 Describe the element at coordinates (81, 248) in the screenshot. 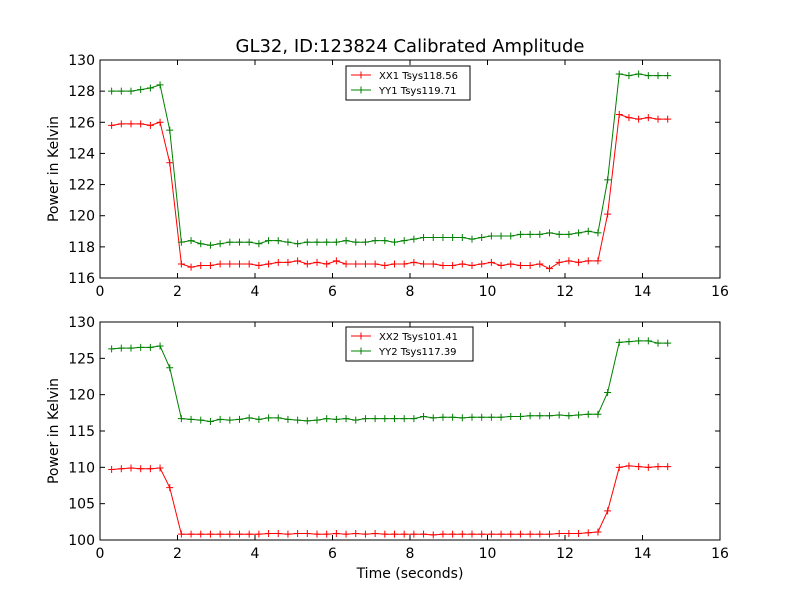

I see `y-tick-label: 118` at that location.